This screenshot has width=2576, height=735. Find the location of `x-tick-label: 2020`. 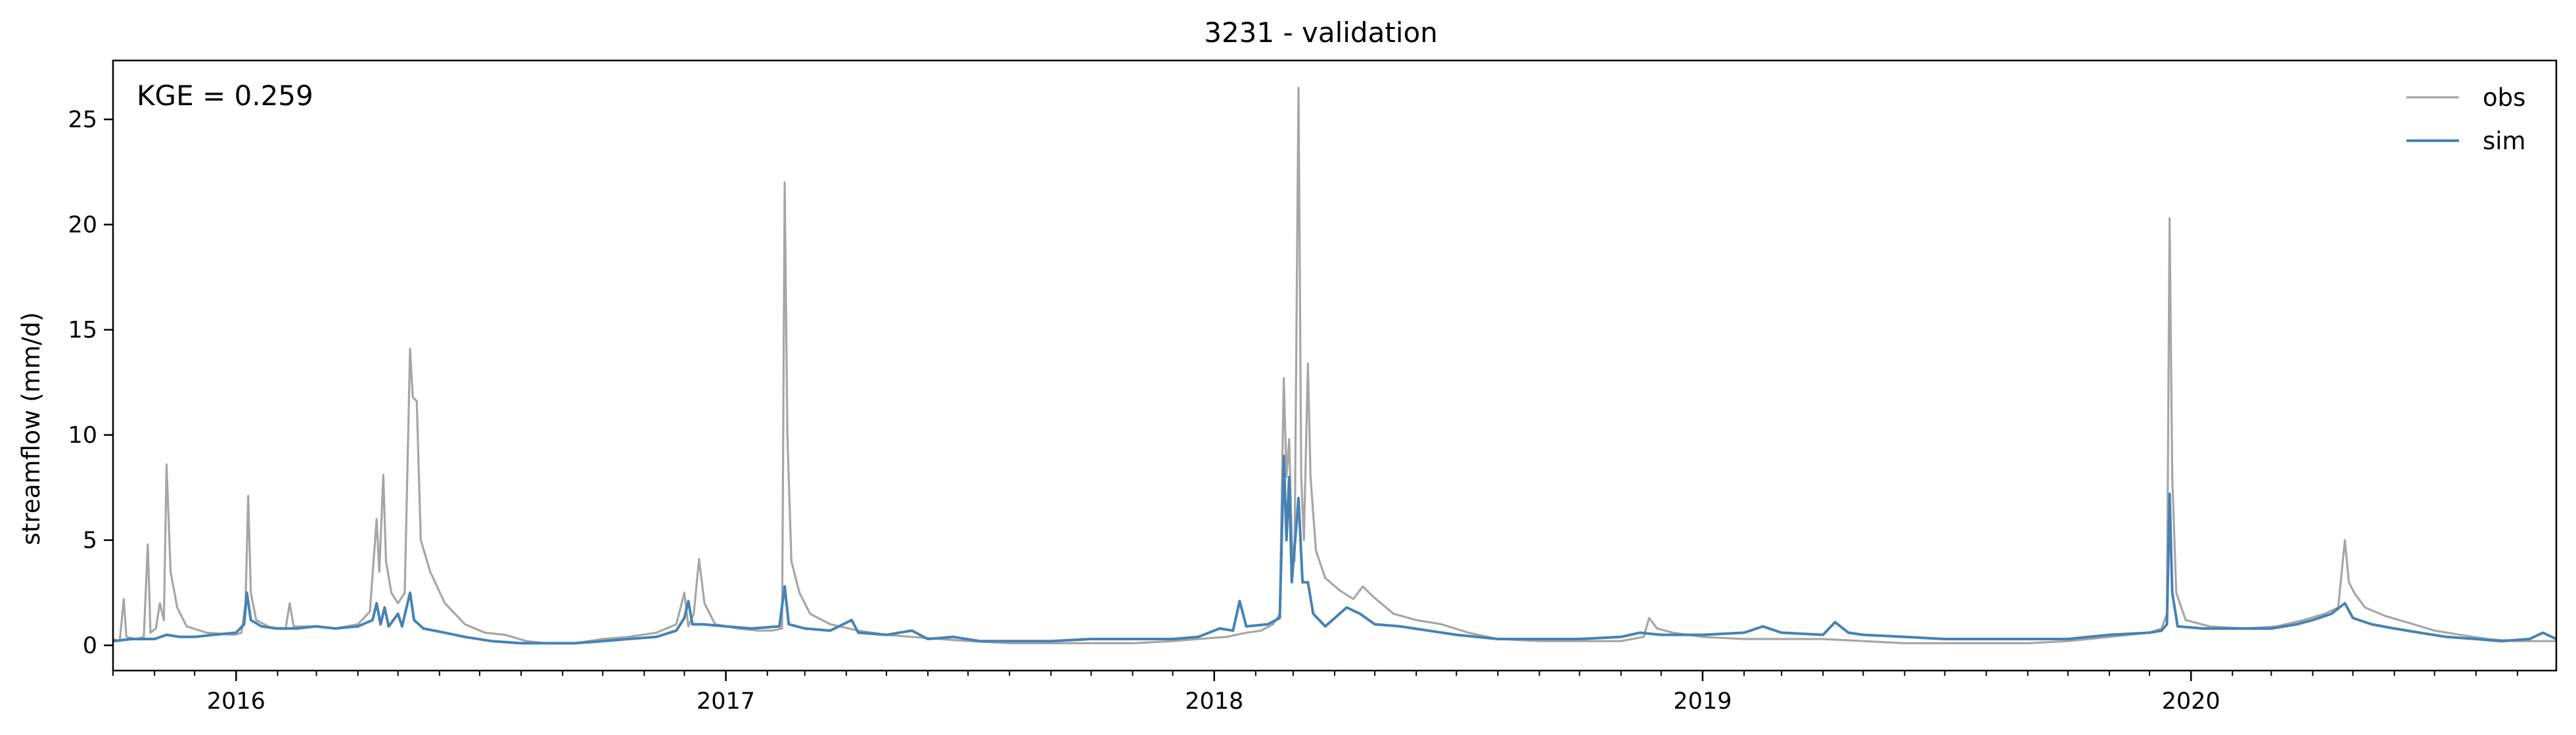

x-tick-label: 2020 is located at coordinates (2191, 702).